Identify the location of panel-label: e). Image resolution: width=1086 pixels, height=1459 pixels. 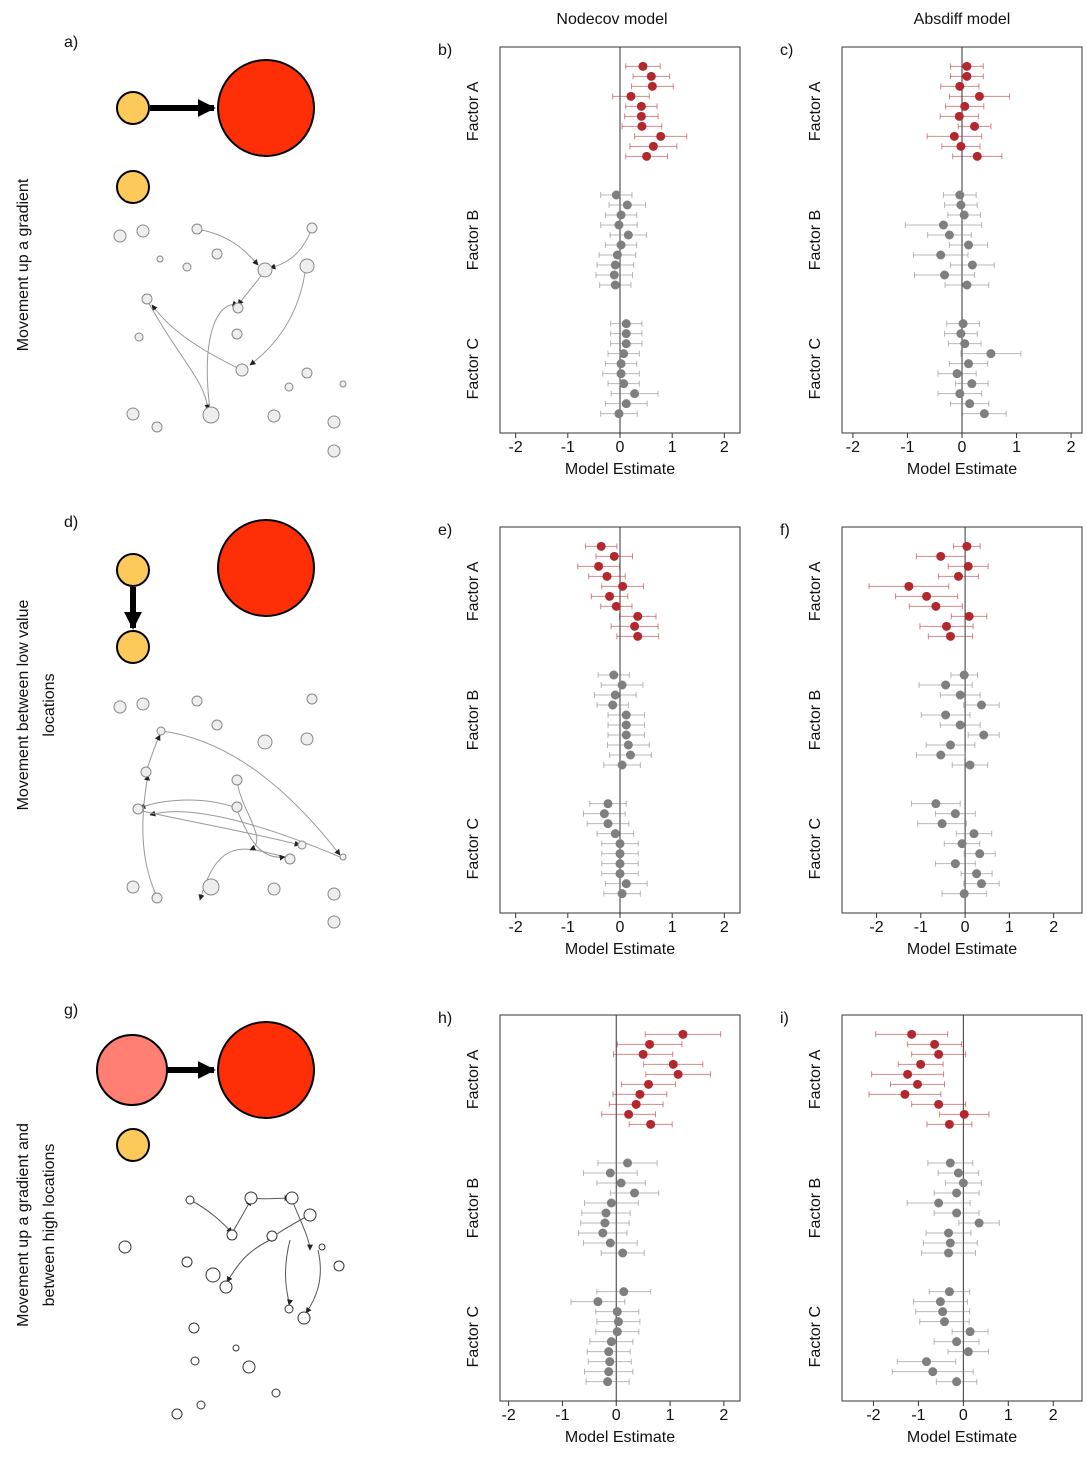
(445, 530).